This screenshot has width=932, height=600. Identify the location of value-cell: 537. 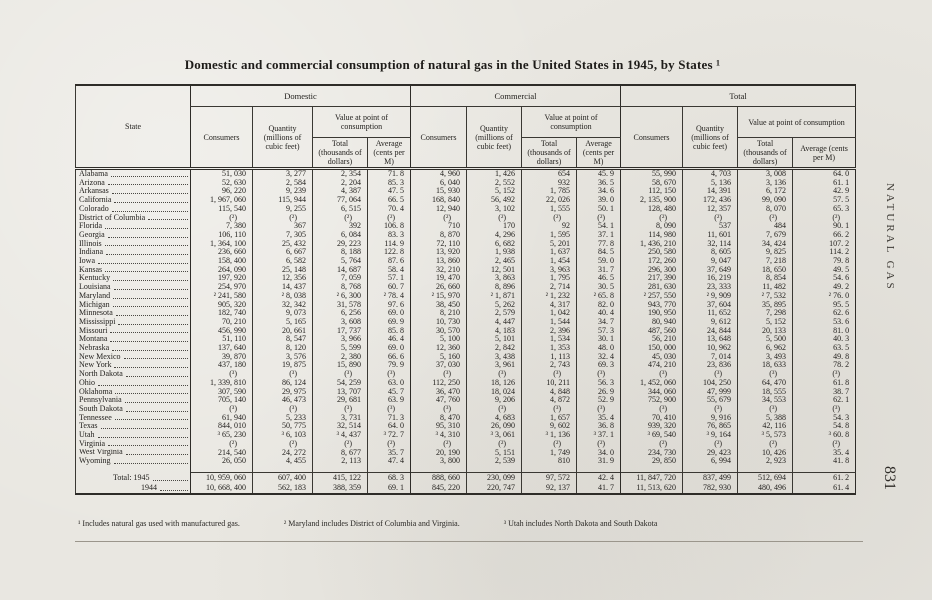
(710, 226).